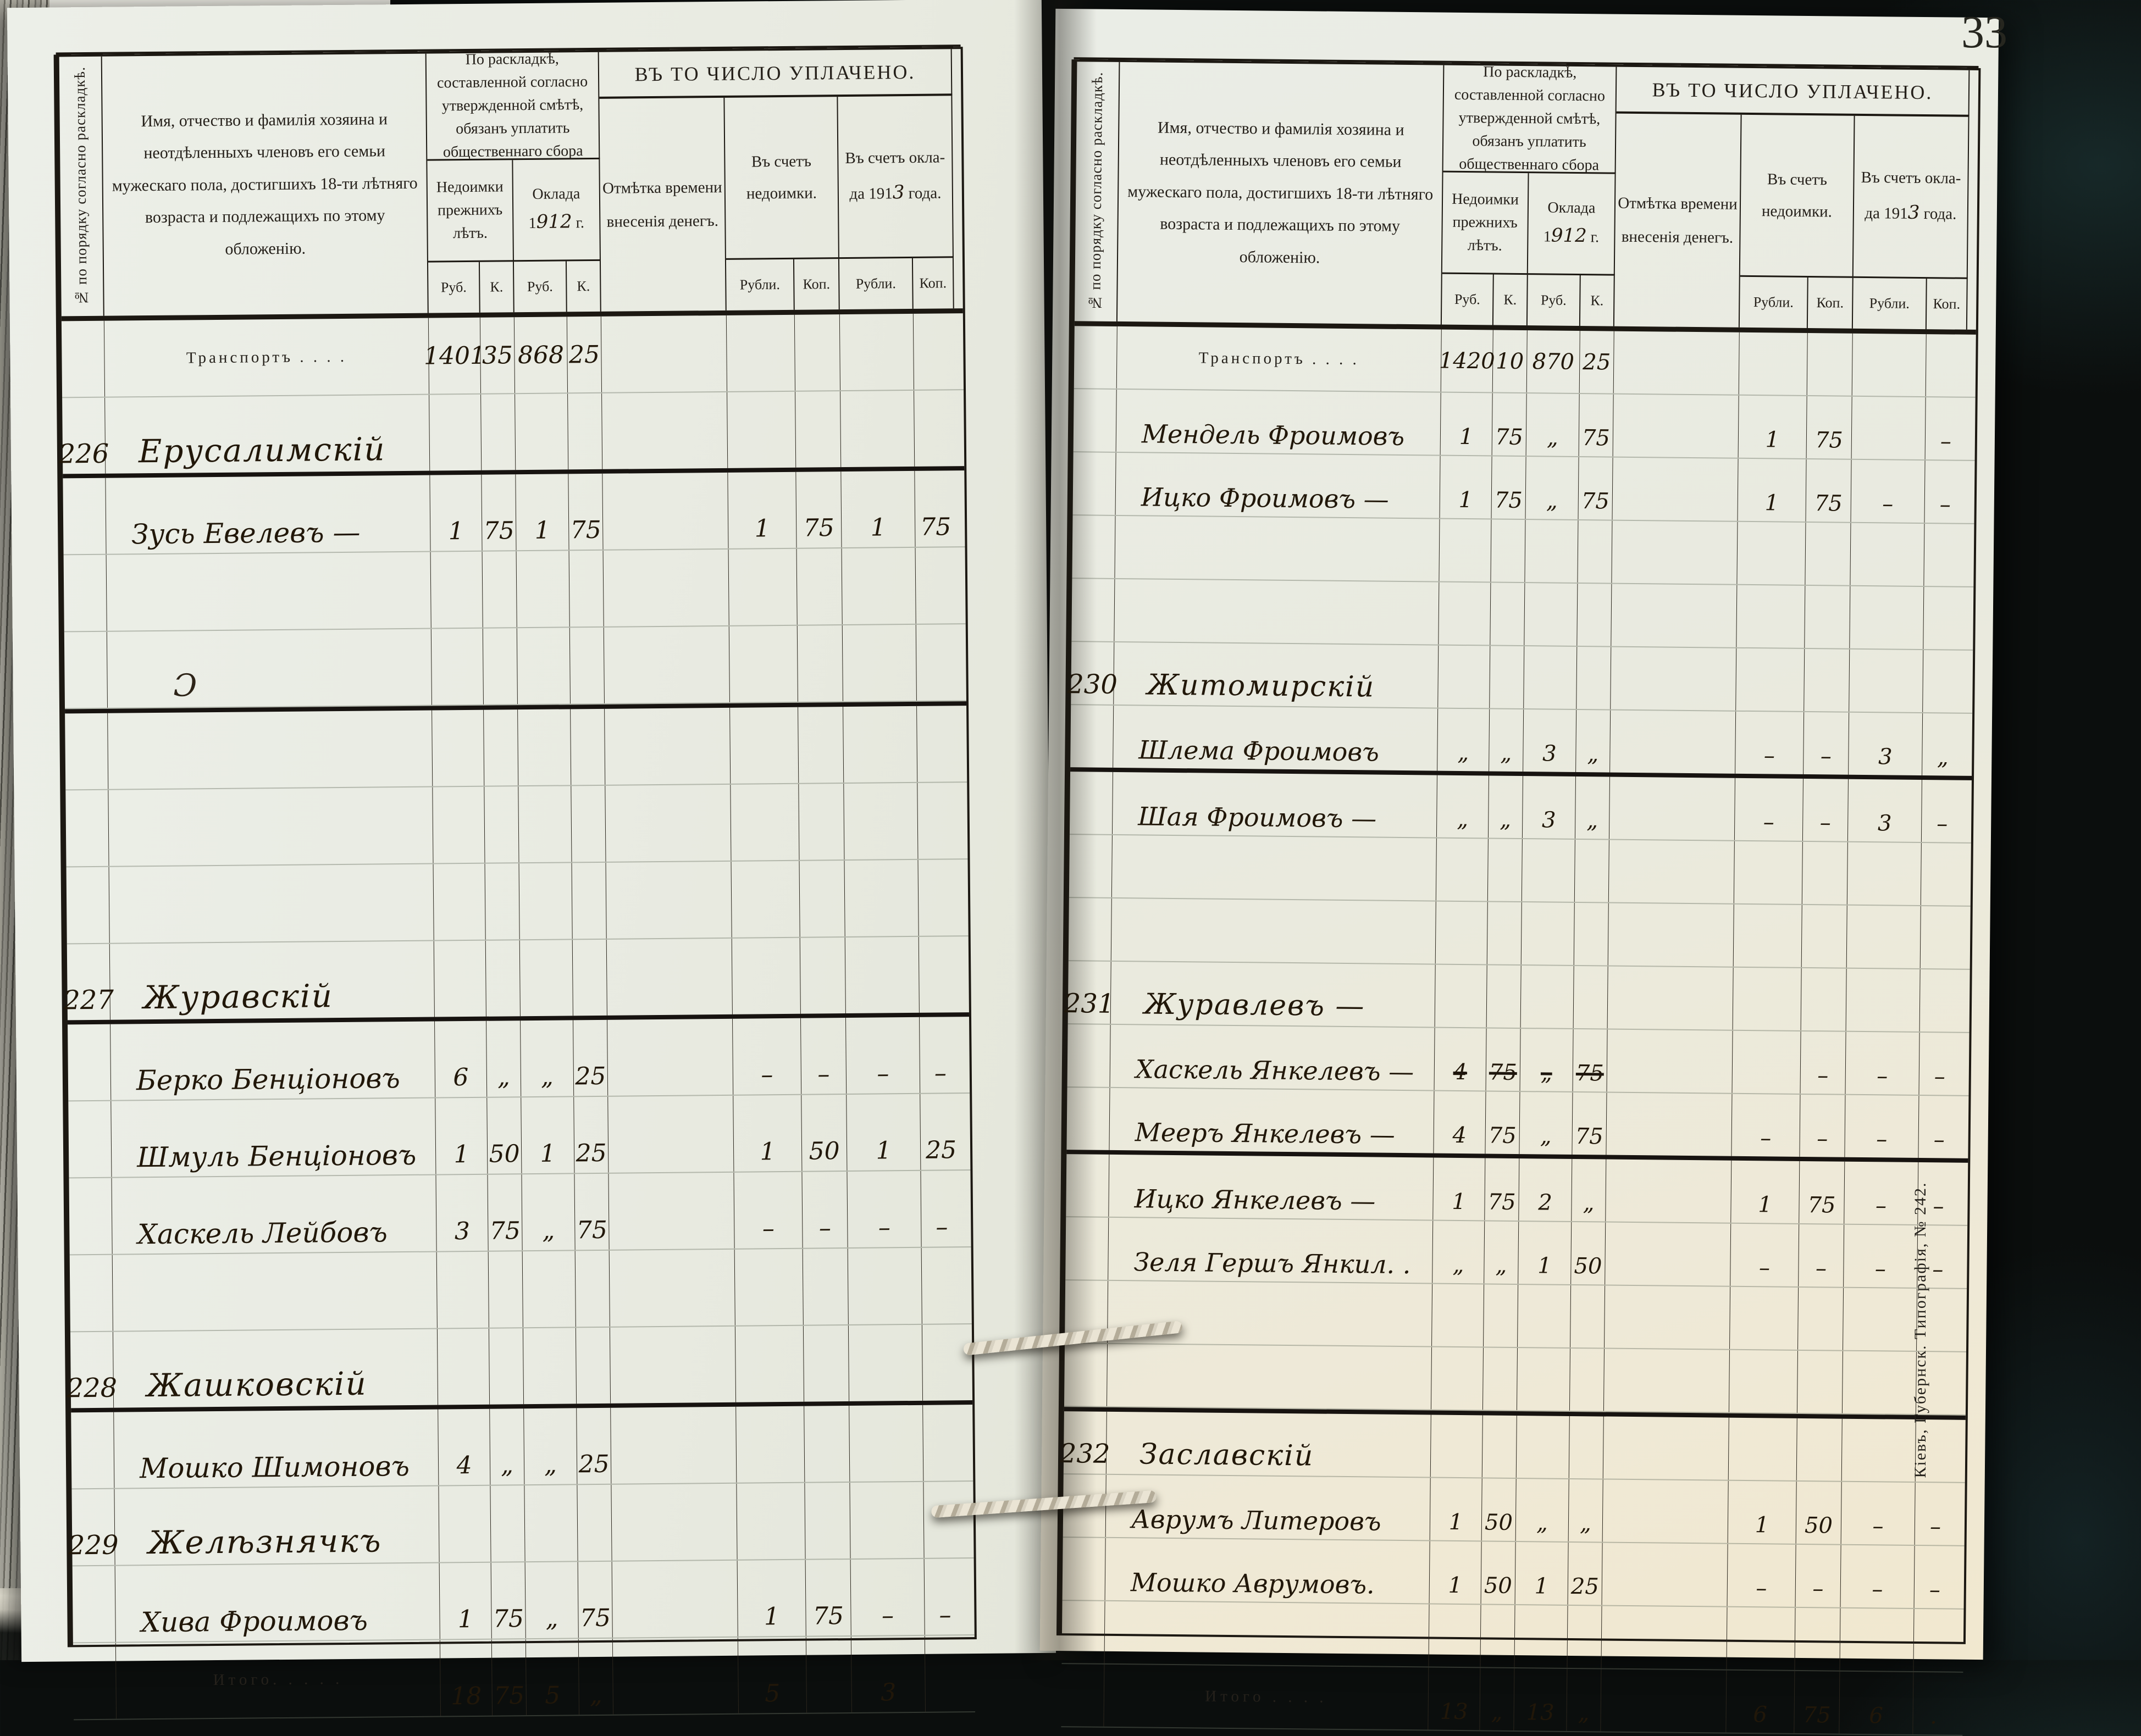  What do you see at coordinates (1514, 1510) in the screenshot?
I see `ledger-row: Аврумъ Литеровъ 1 50 „ „ 1 50– –` at bounding box center [1514, 1510].